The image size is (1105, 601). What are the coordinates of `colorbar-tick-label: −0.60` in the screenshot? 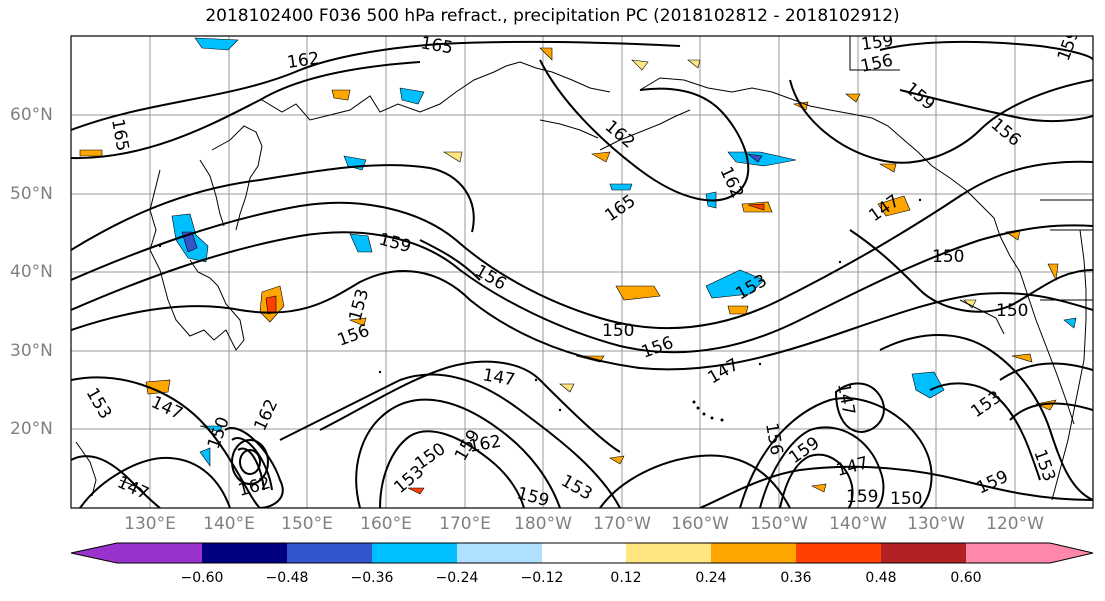 It's located at (202, 578).